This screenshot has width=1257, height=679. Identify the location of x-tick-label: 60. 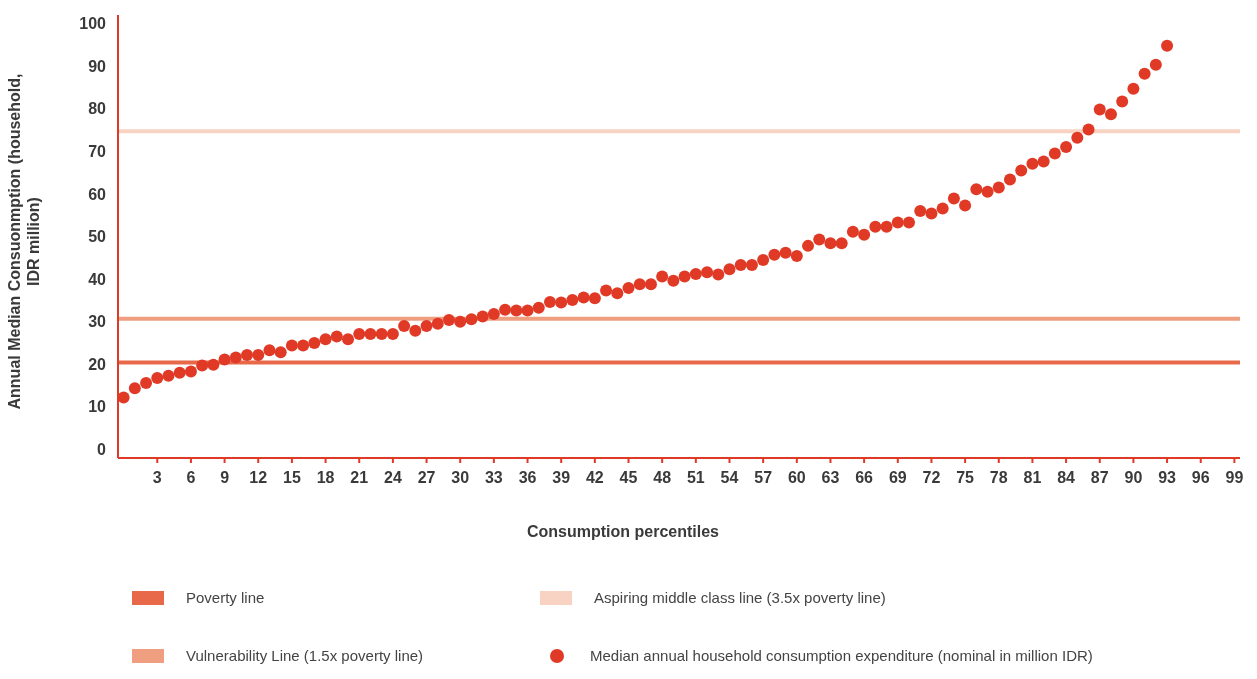
(796, 477).